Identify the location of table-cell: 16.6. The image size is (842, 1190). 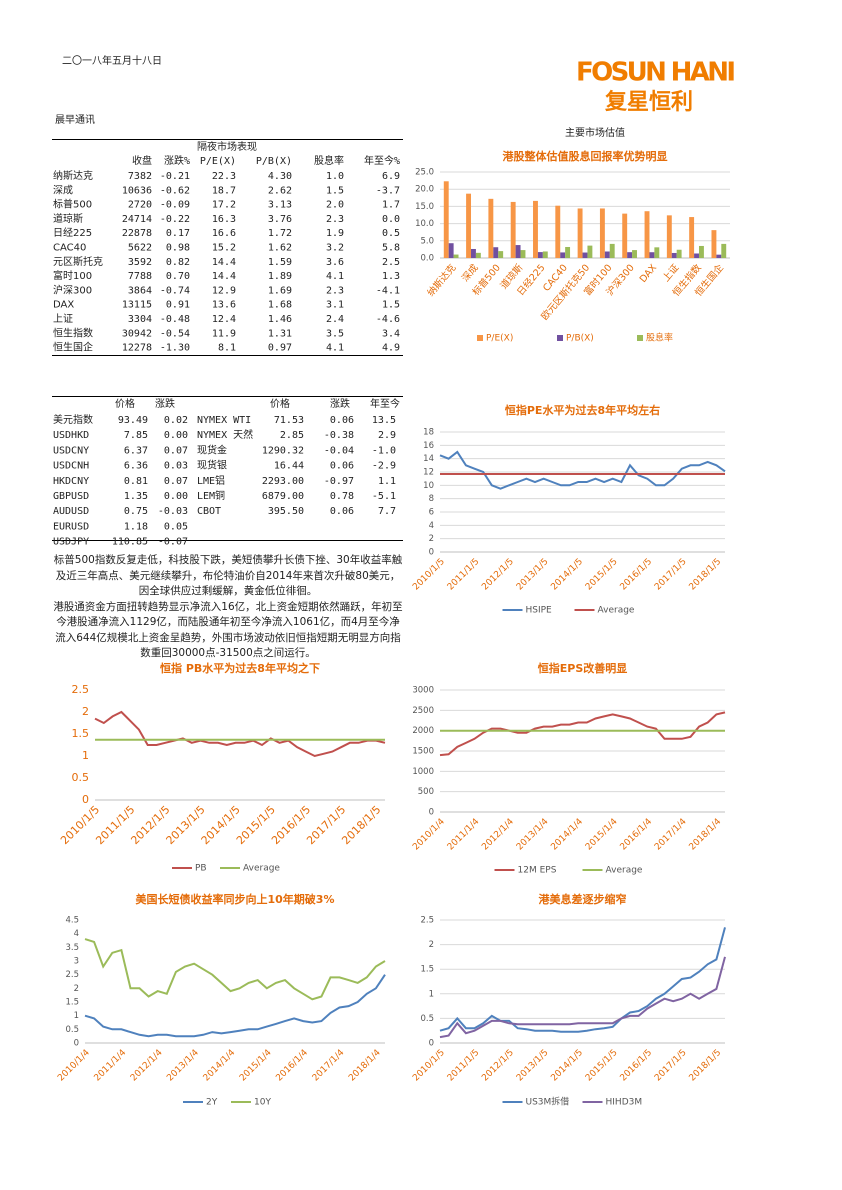
(224, 233).